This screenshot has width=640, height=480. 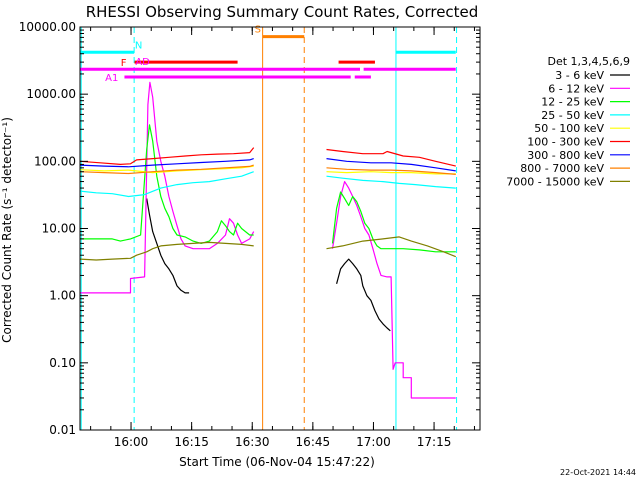 What do you see at coordinates (576, 88) in the screenshot?
I see `legend-entry-label: 6 - 12 keV` at bounding box center [576, 88].